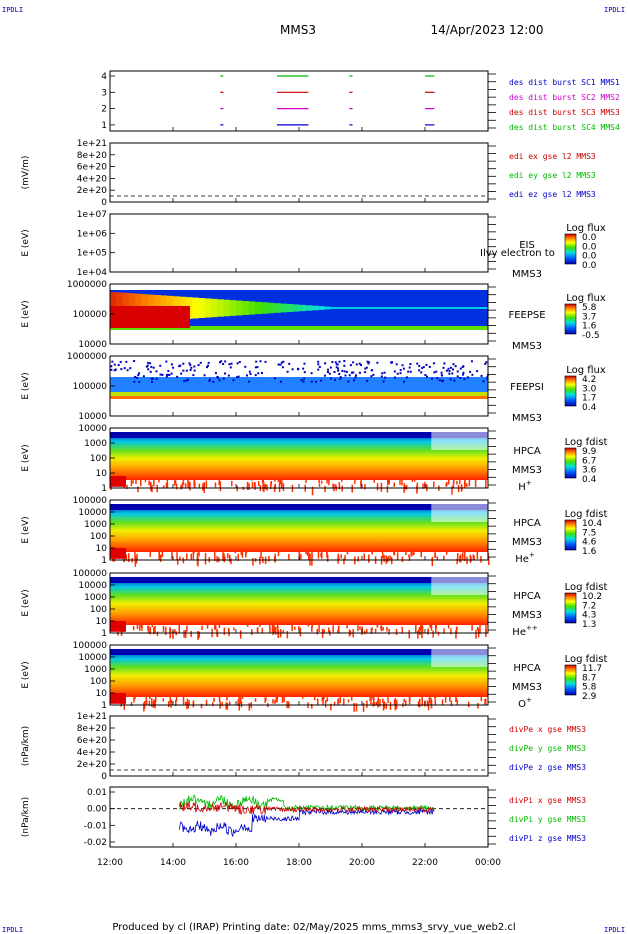 Image resolution: width=630 pixels, height=934 pixels. What do you see at coordinates (592, 597) in the screenshot?
I see `colorbar-tick-label: 10.2` at bounding box center [592, 597].